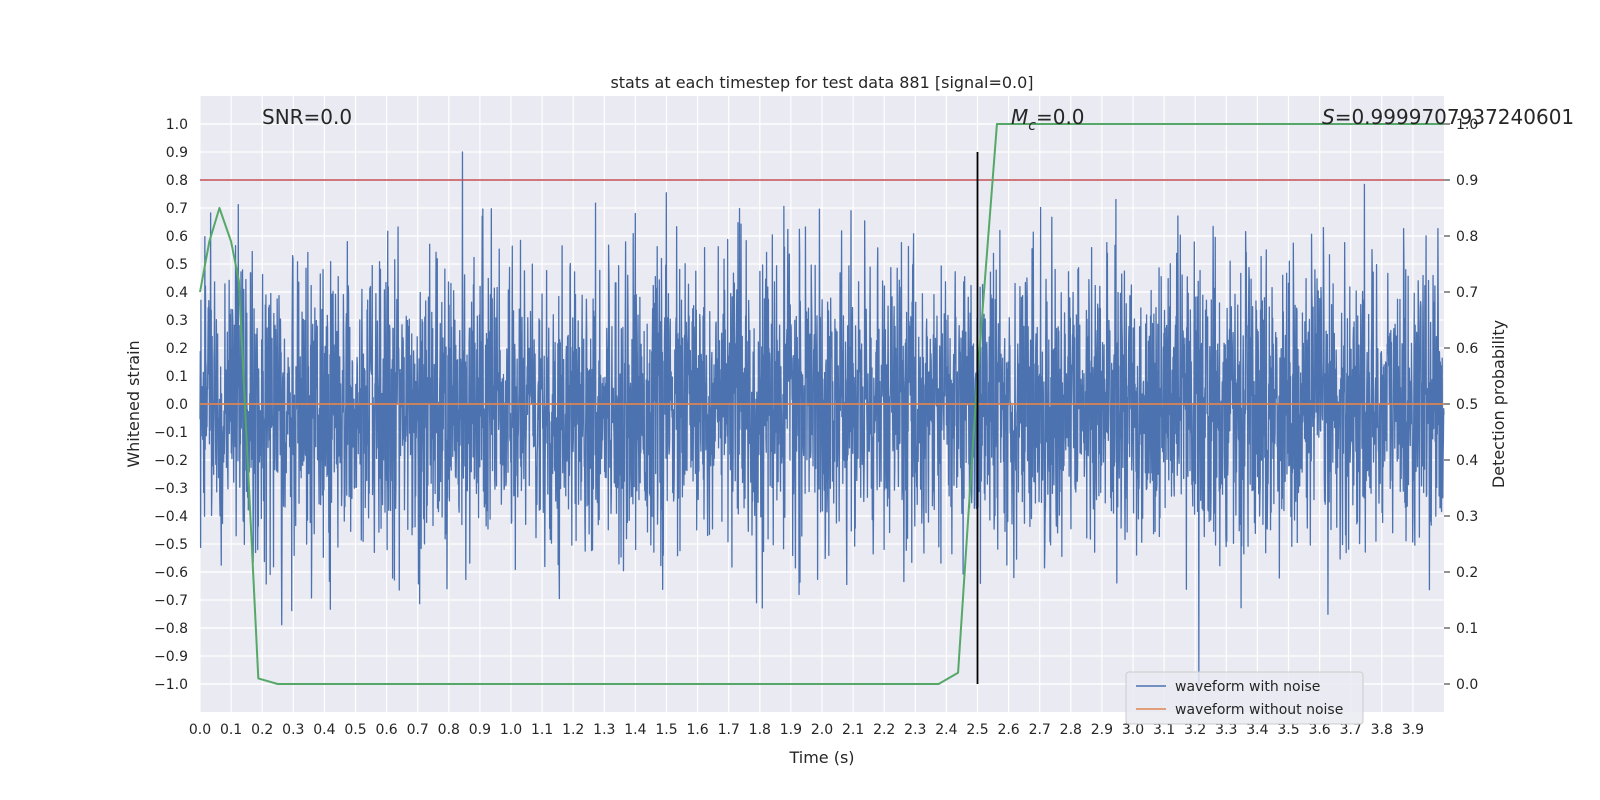  What do you see at coordinates (1467, 685) in the screenshot?
I see `y2-tick-label: 0.0` at bounding box center [1467, 685].